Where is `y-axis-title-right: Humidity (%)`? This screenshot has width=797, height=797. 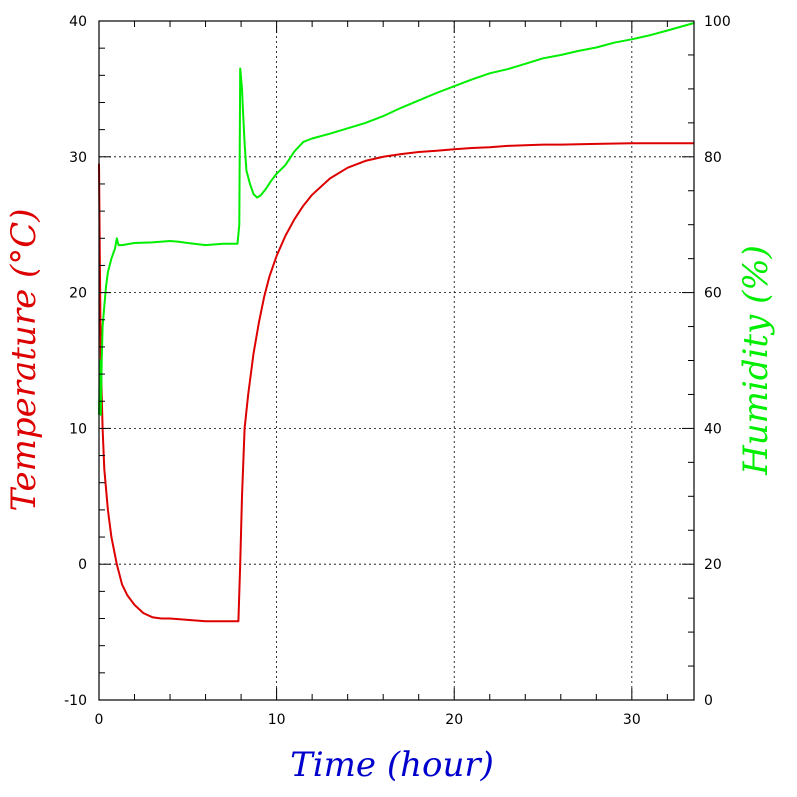 y-axis-title-right: Humidity (%) is located at coordinates (756, 360).